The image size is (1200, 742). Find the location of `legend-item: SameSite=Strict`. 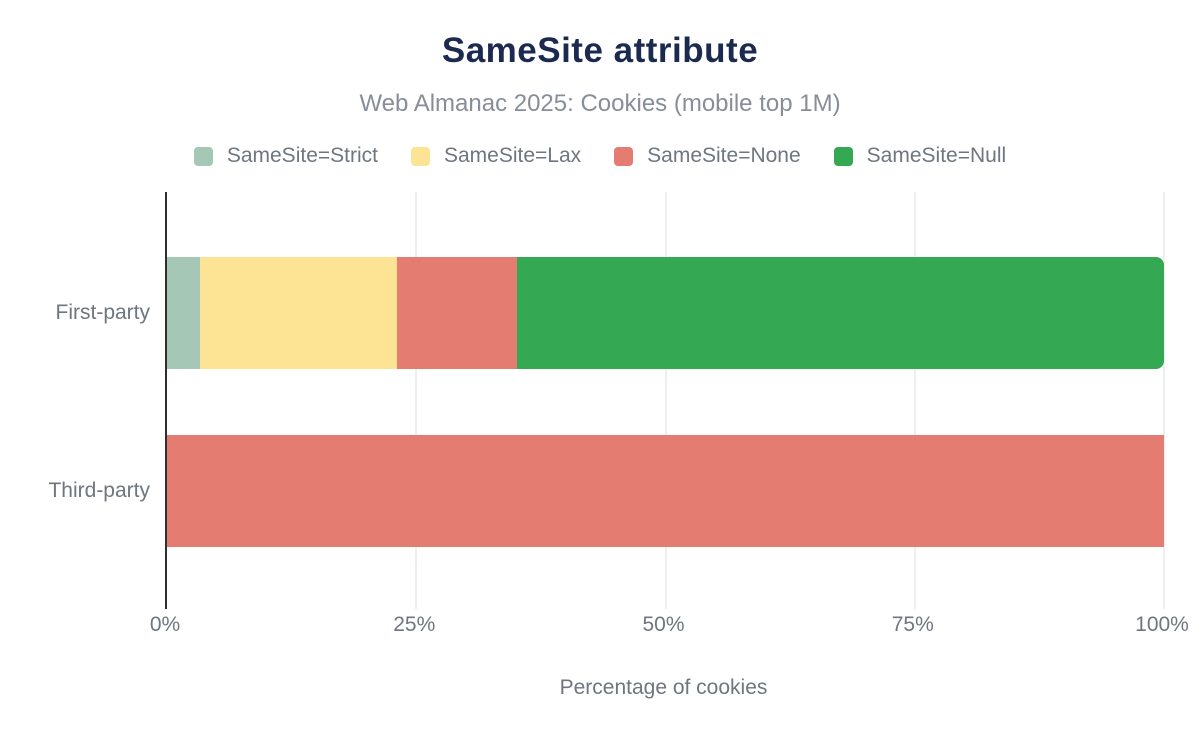

legend-item: SameSite=Strict is located at coordinates (285, 156).